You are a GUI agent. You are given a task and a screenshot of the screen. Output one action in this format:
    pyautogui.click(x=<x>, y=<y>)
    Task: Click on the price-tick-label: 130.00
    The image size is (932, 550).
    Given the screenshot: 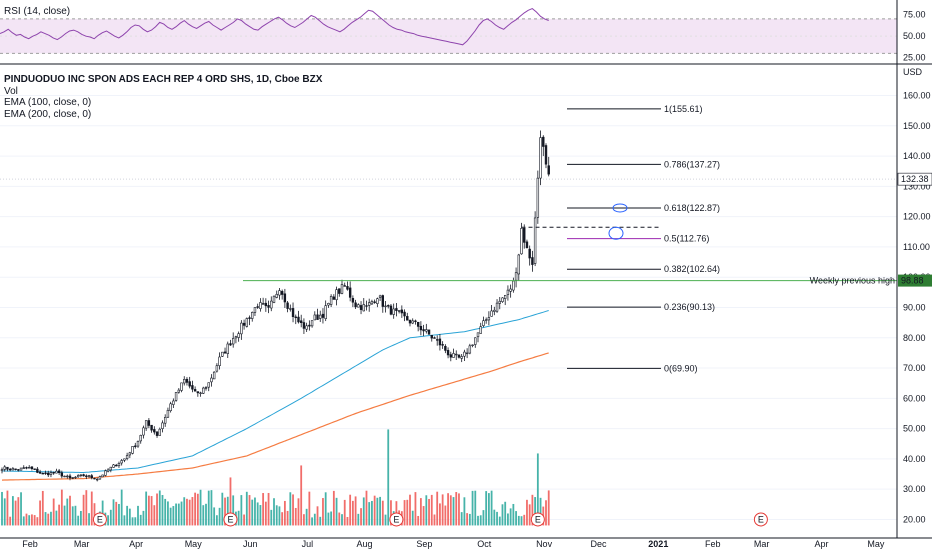 What is the action you would take?
    pyautogui.click(x=917, y=186)
    